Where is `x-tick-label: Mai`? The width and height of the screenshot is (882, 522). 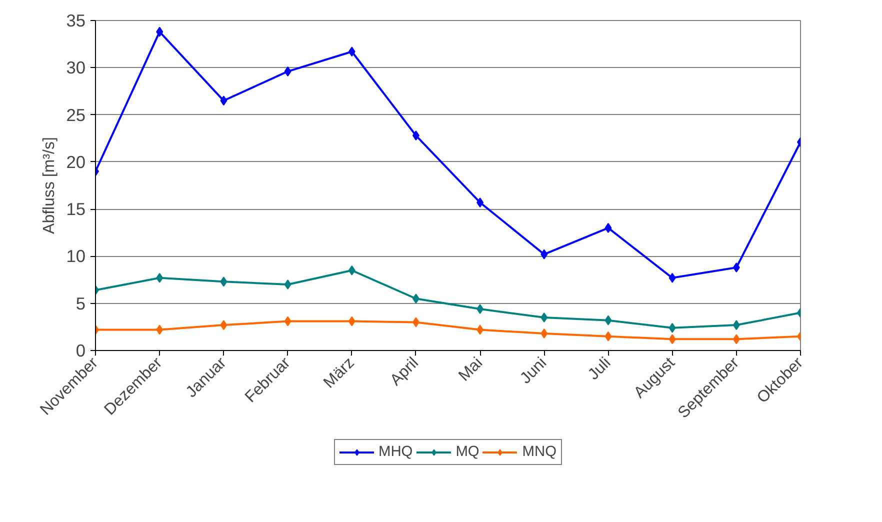 x-tick-label: Mai is located at coordinates (471, 369).